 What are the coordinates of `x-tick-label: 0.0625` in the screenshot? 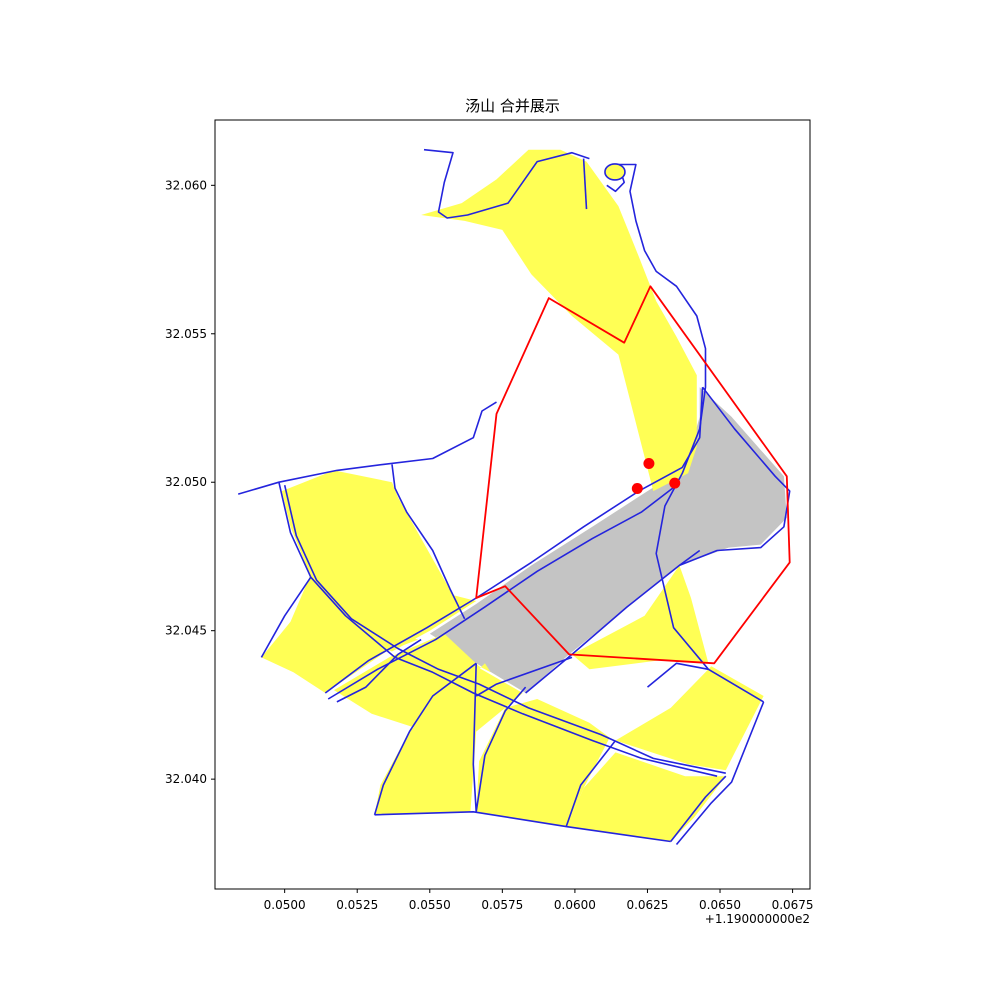 It's located at (647, 905).